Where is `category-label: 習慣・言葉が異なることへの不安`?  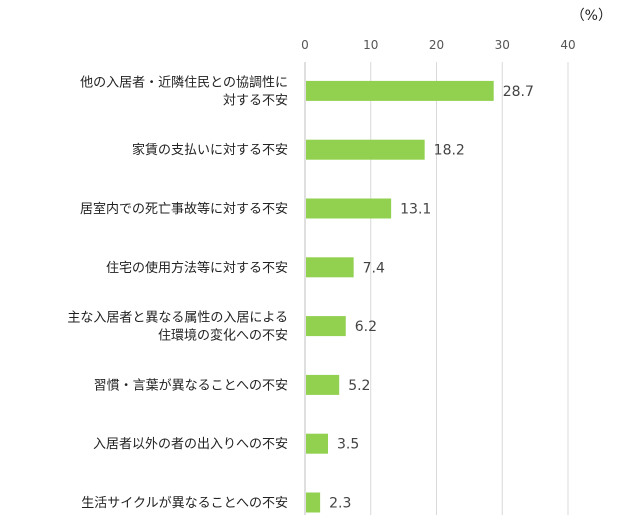
category-label: 習慣・言葉が異なることへの不安 is located at coordinates (191, 385).